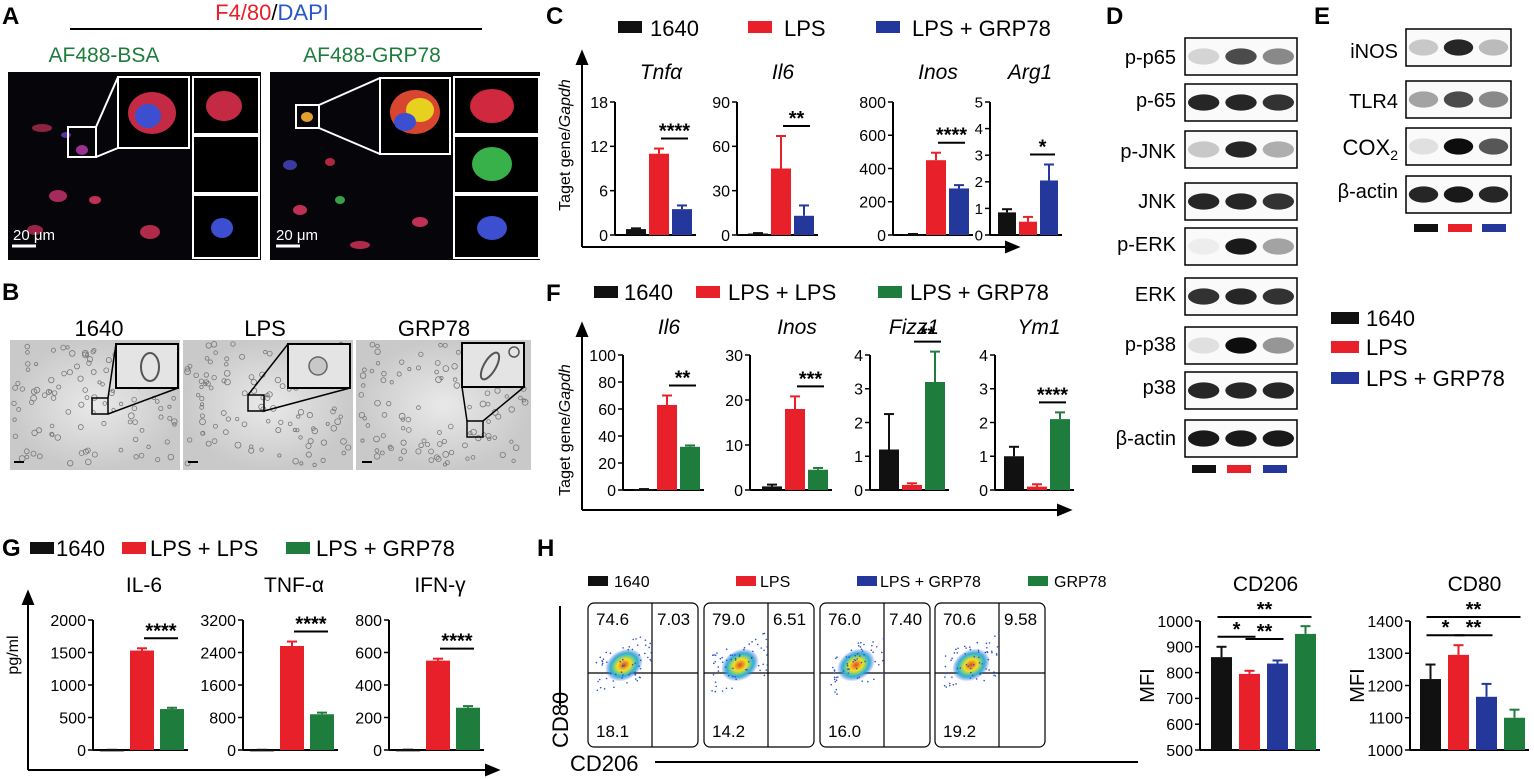  I want to click on quadrant-q1: 76.0, so click(844, 619).